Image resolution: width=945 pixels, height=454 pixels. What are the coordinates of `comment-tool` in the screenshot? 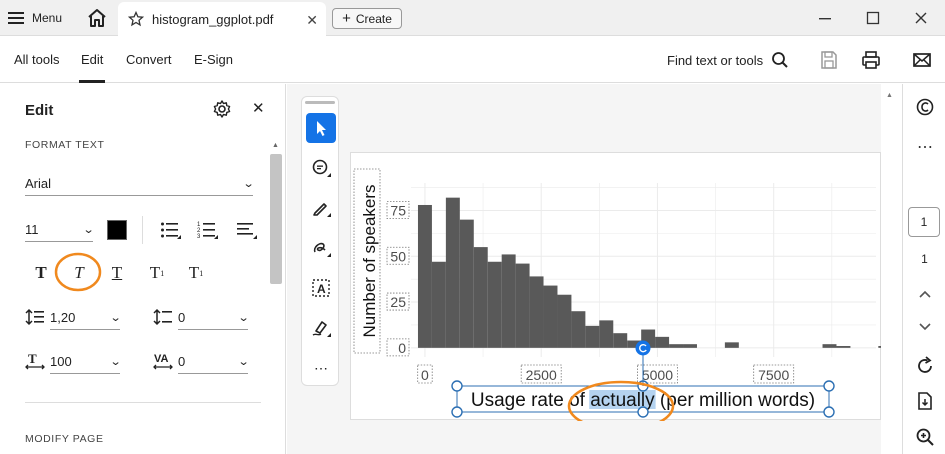 It's located at (321, 168).